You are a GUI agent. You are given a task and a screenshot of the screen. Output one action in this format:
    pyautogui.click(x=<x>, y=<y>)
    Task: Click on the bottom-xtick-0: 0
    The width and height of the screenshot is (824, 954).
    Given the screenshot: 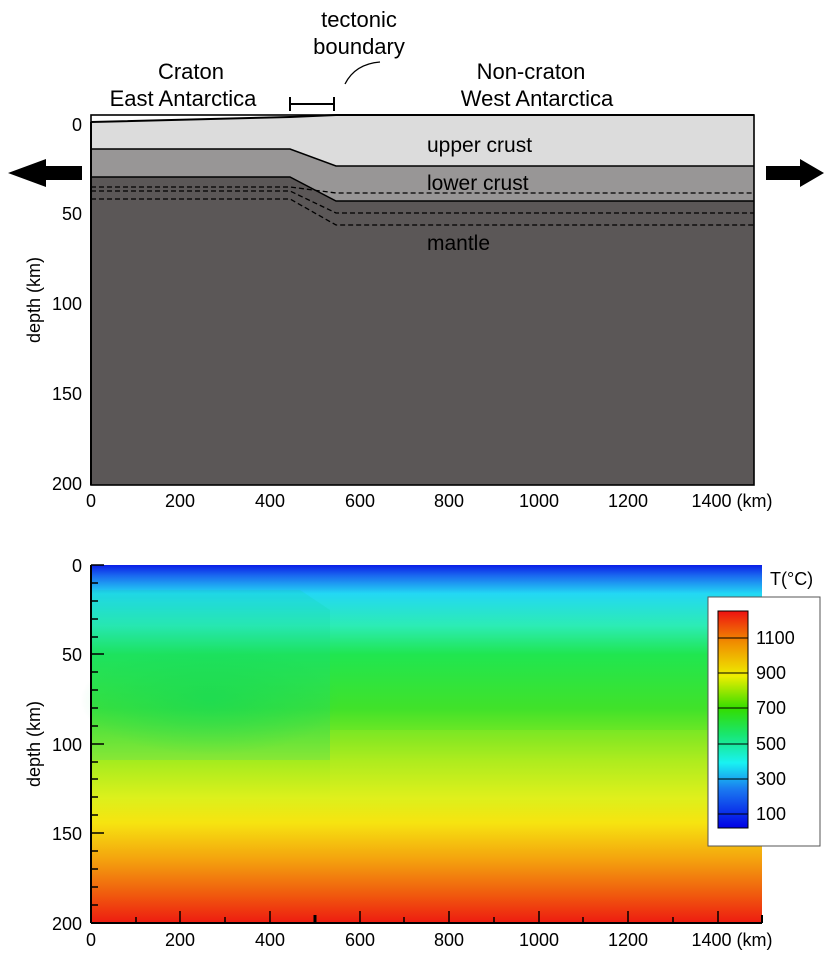 What is the action you would take?
    pyautogui.click(x=91, y=940)
    